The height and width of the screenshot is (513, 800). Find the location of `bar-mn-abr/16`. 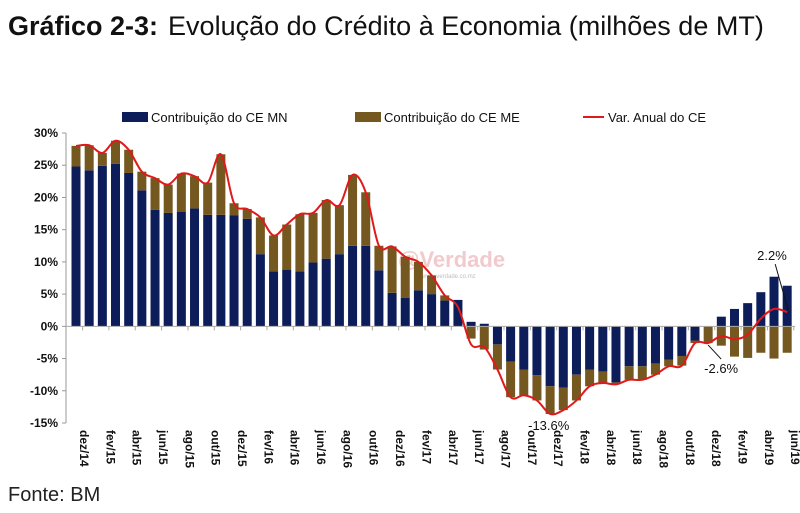

bar-mn-abr/16 is located at coordinates (287, 298).